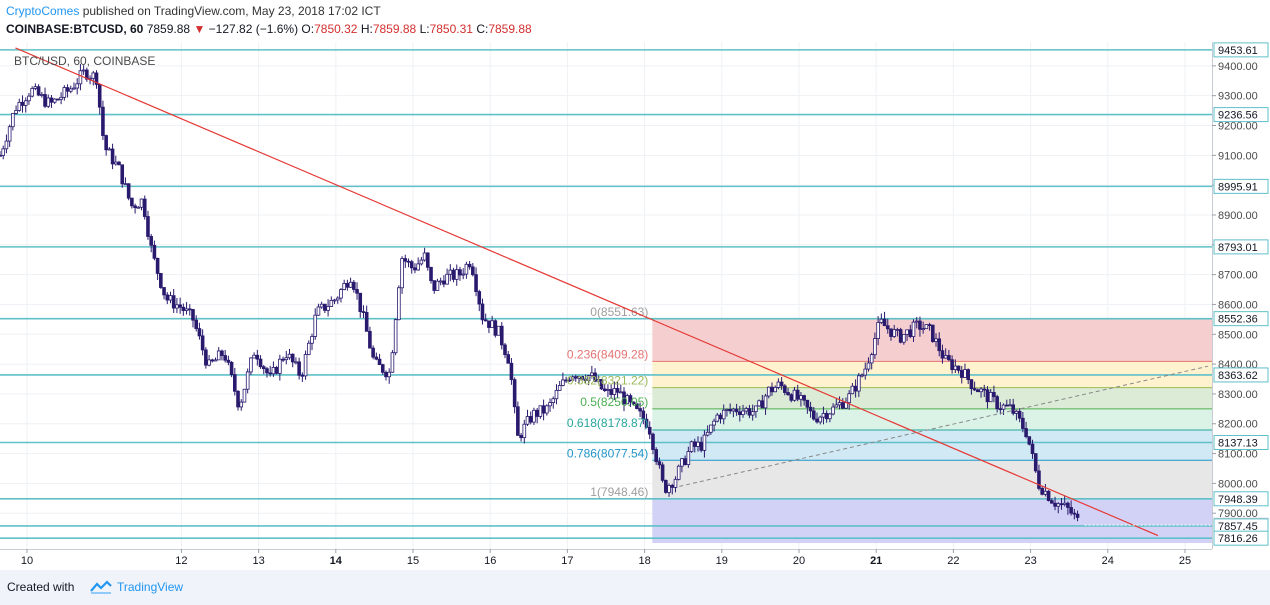 The height and width of the screenshot is (605, 1270). I want to click on x-tick-label: 20, so click(799, 561).